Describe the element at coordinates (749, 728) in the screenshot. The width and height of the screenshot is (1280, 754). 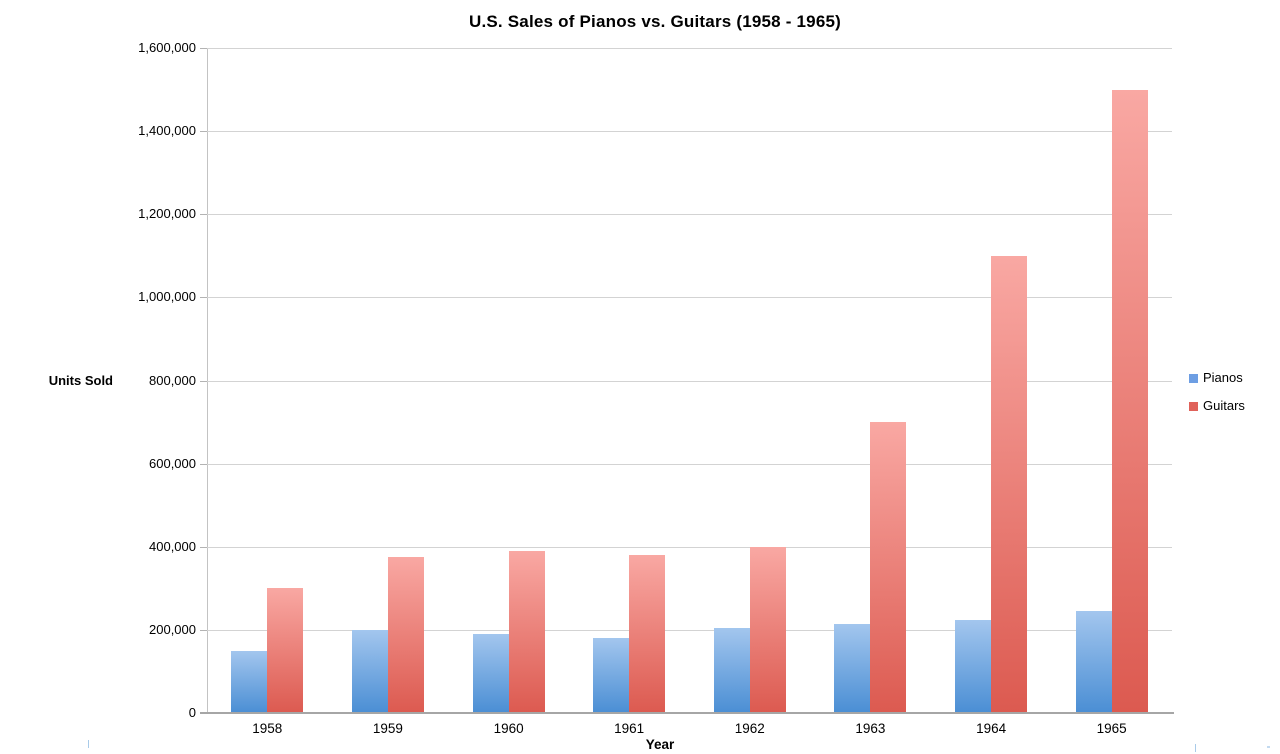
I see `x-tick-label: 1962` at that location.